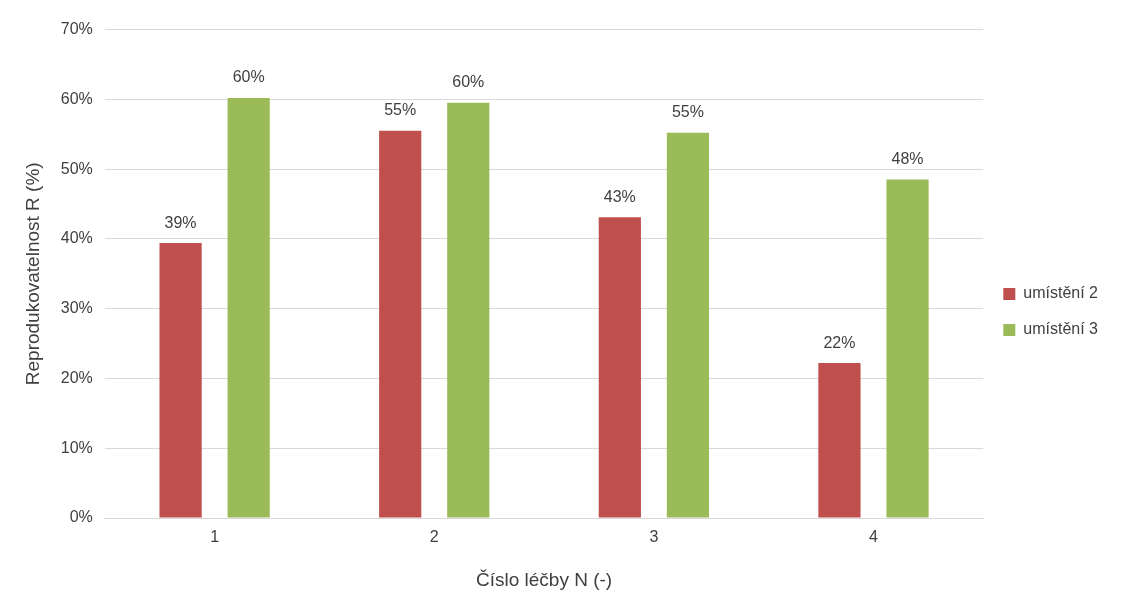 The height and width of the screenshot is (614, 1126). What do you see at coordinates (76, 29) in the screenshot?
I see `y-tick-label: 70%` at bounding box center [76, 29].